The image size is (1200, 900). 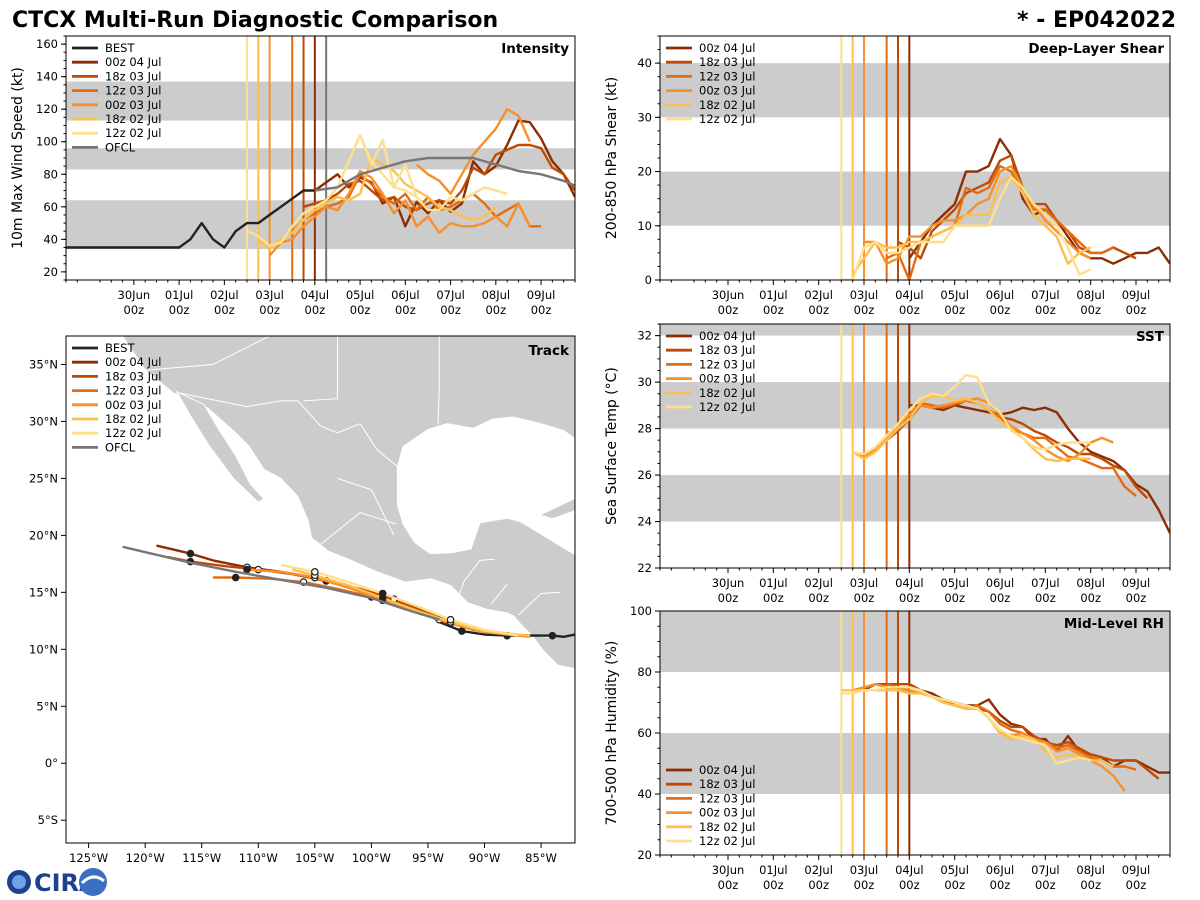 What do you see at coordinates (314, 858) in the screenshot?
I see `lon-tick-label: 105°W` at bounding box center [314, 858].